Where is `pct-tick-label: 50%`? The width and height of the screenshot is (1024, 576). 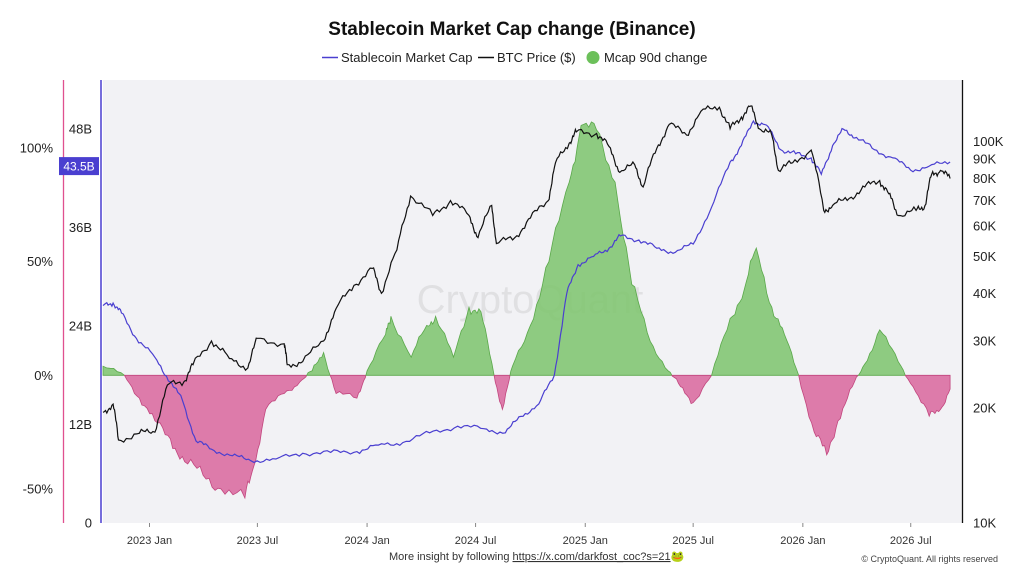 pct-tick-label: 50% is located at coordinates (40, 261).